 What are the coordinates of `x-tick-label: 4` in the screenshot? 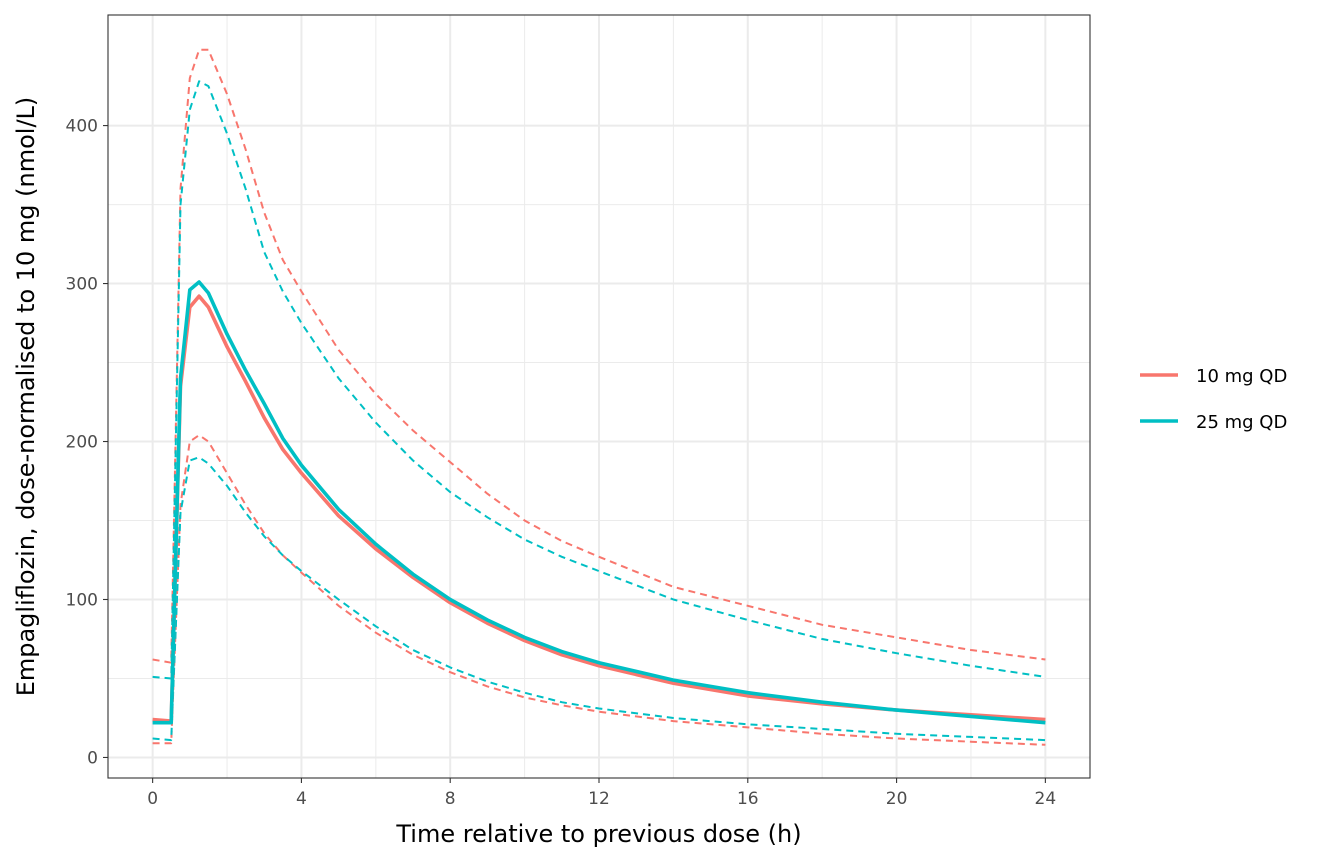 It's located at (301, 799).